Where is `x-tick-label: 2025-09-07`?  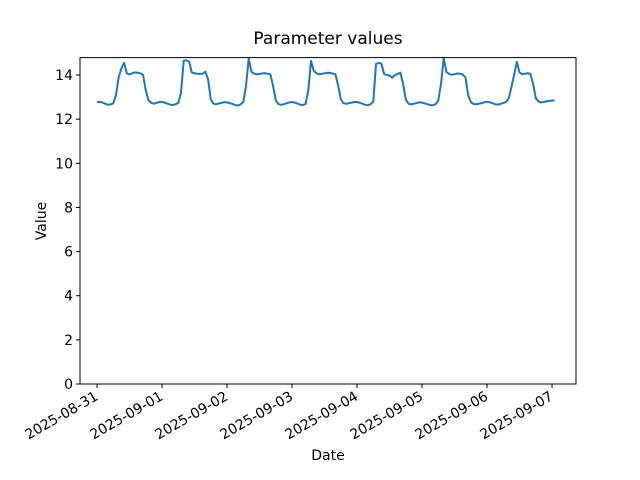
x-tick-label: 2025-09-07 is located at coordinates (517, 416).